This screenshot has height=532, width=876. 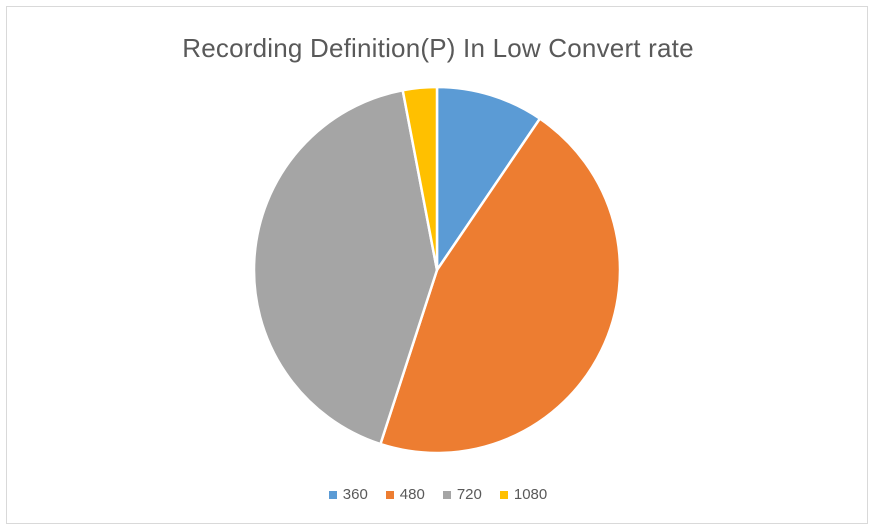 I want to click on legend-item-1080: 1080, so click(x=523, y=494).